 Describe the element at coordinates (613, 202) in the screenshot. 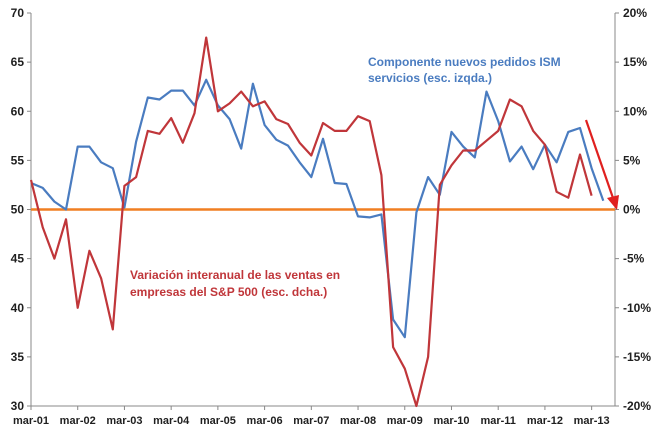

I see `trend-arrow-head` at that location.